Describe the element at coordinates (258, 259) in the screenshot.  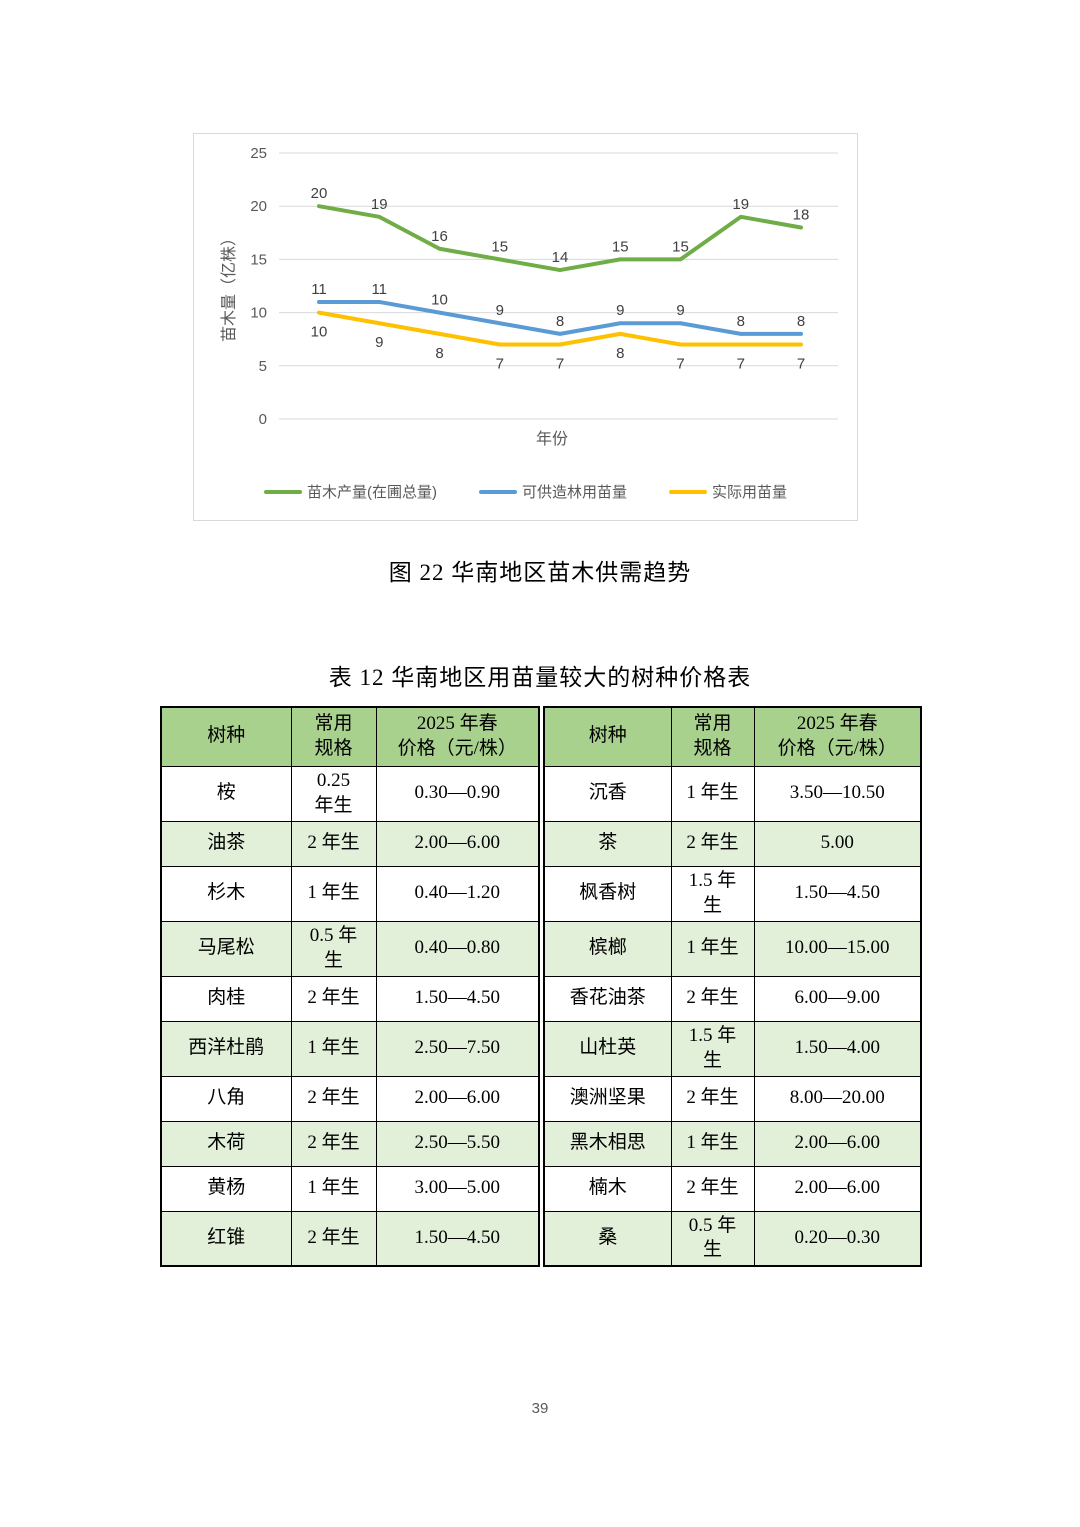
I see `y-tick-label: 15` at that location.